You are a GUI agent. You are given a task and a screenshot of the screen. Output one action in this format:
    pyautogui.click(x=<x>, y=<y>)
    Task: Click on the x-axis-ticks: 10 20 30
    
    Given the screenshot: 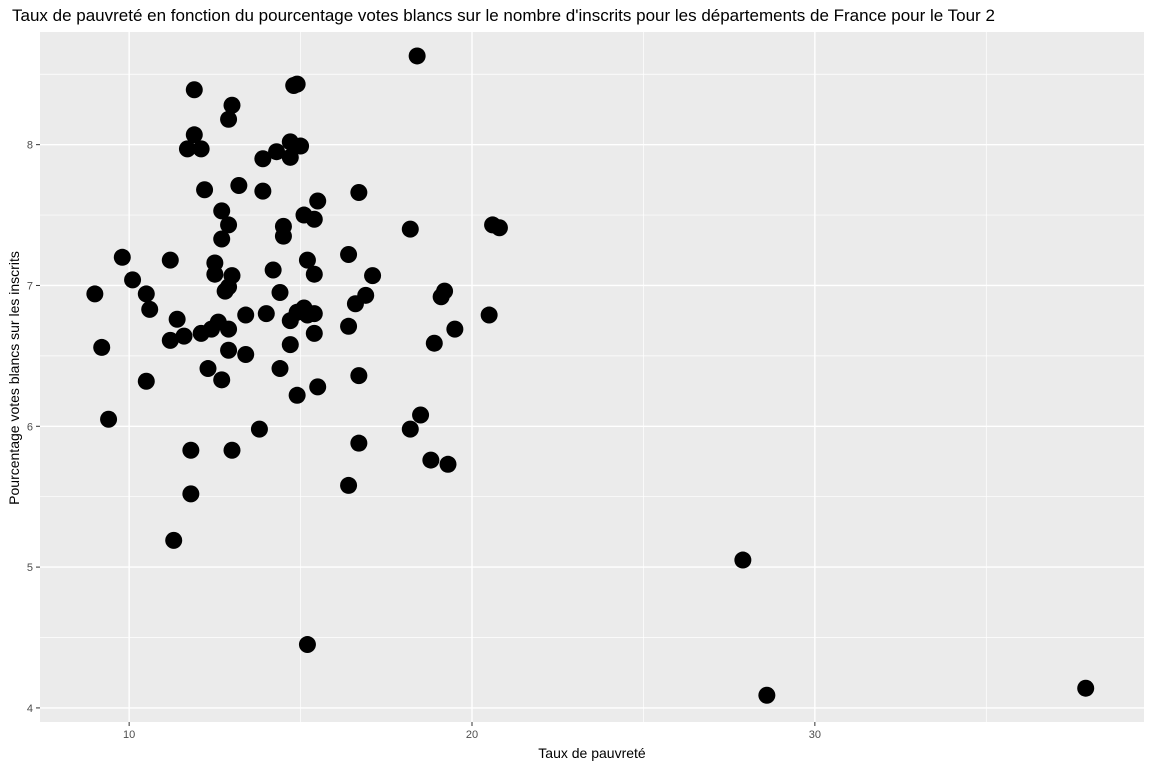 What is the action you would take?
    pyautogui.click(x=472, y=731)
    